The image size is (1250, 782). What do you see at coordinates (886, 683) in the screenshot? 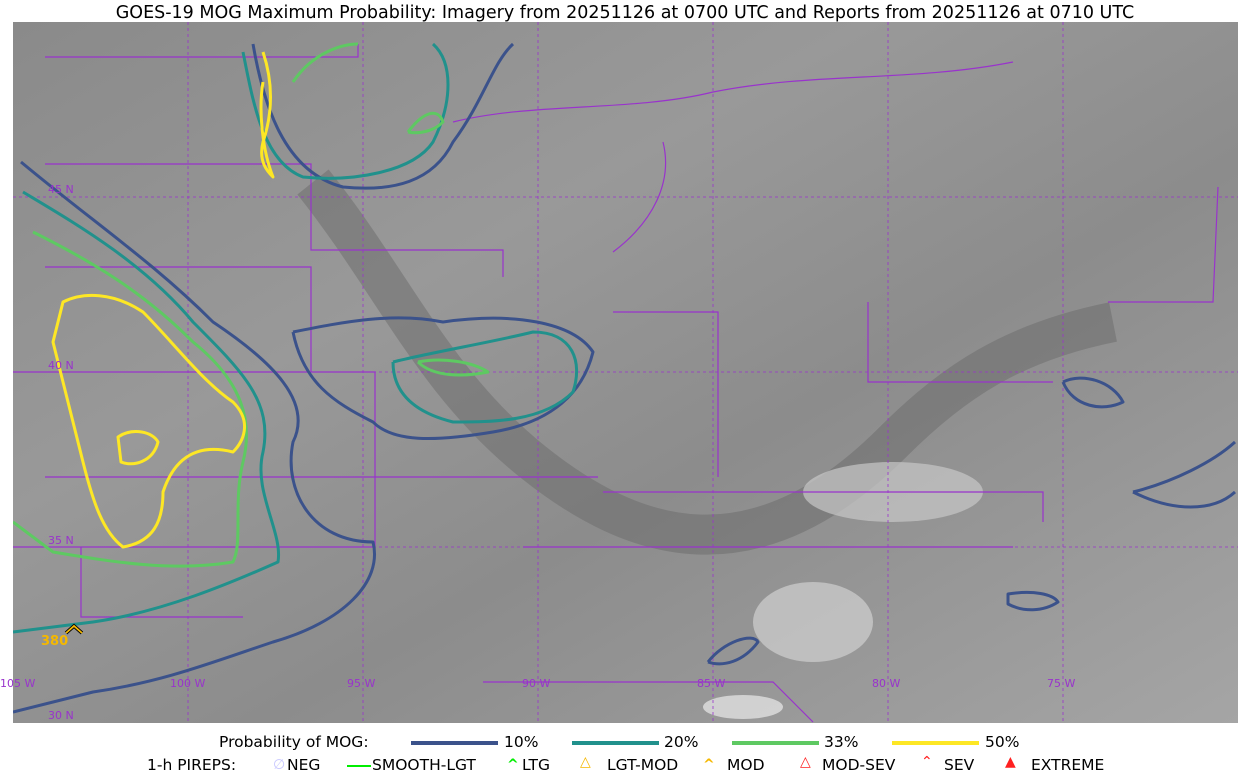
I see `lon-label: 80 W` at bounding box center [886, 683].